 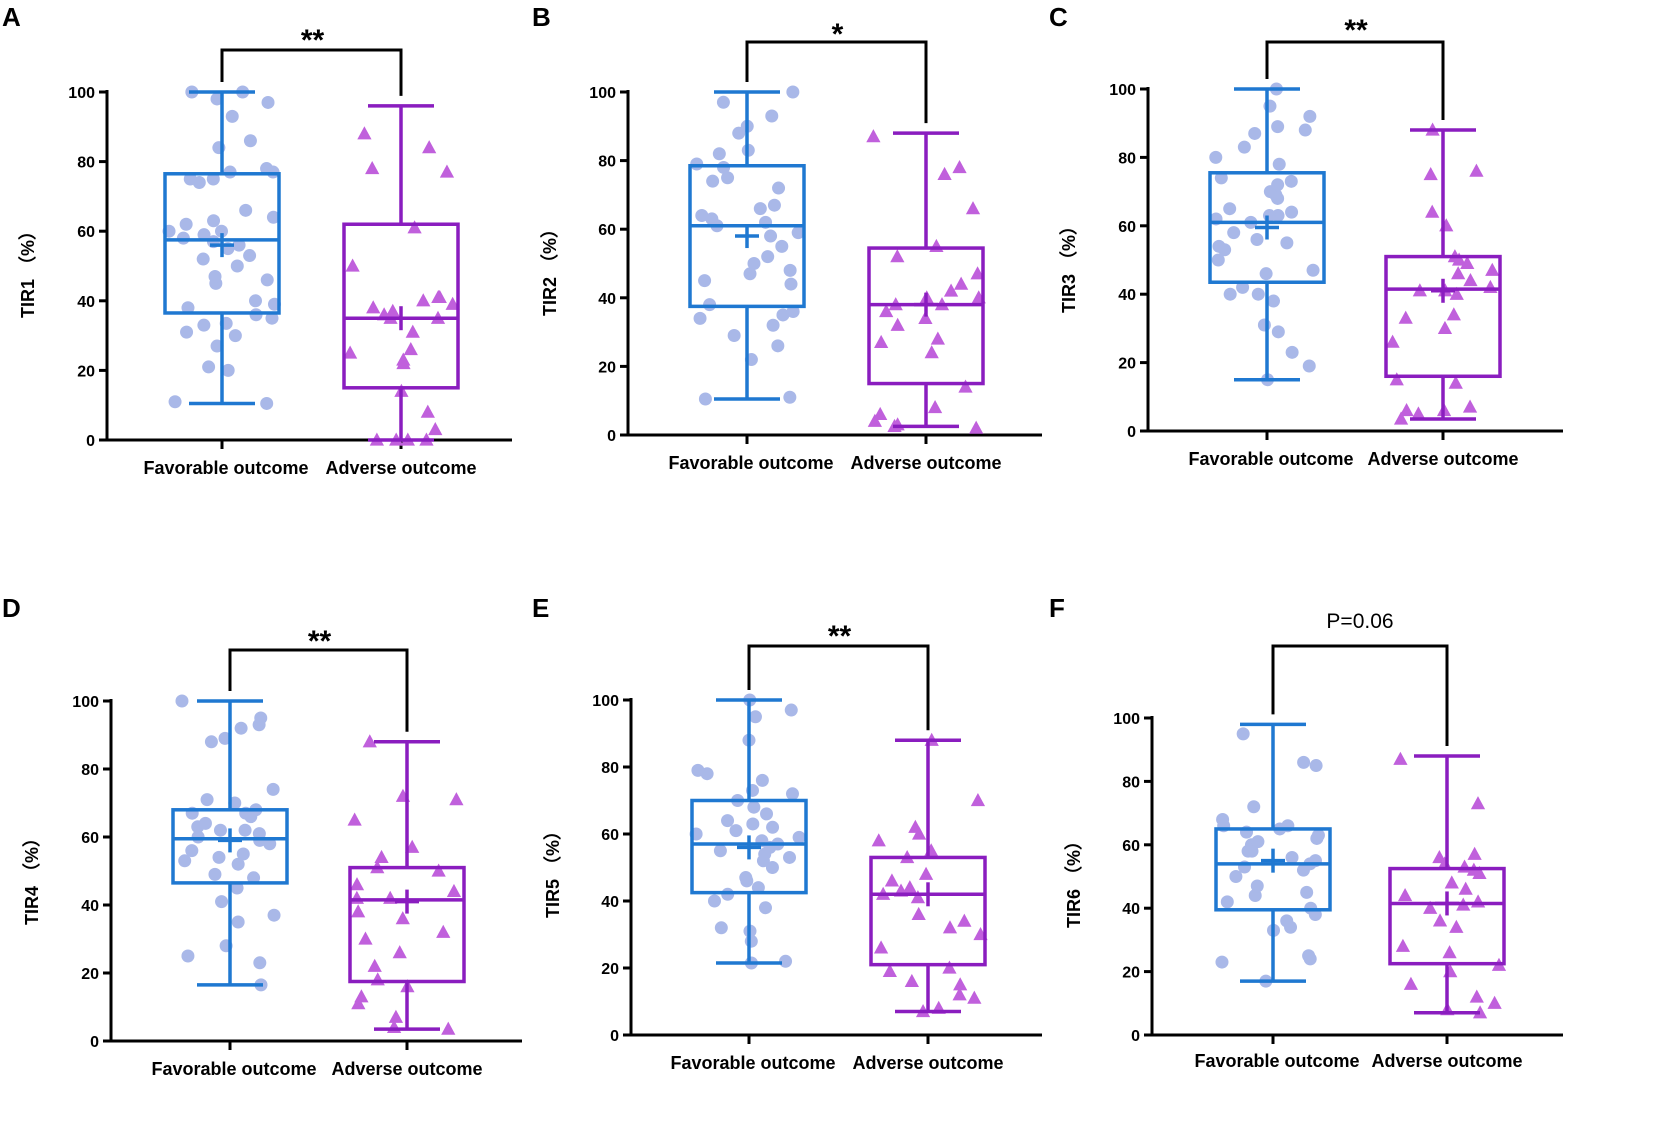 What do you see at coordinates (1069, 265) in the screenshot?
I see `y-axis-label: TIR3 （%）` at bounding box center [1069, 265].